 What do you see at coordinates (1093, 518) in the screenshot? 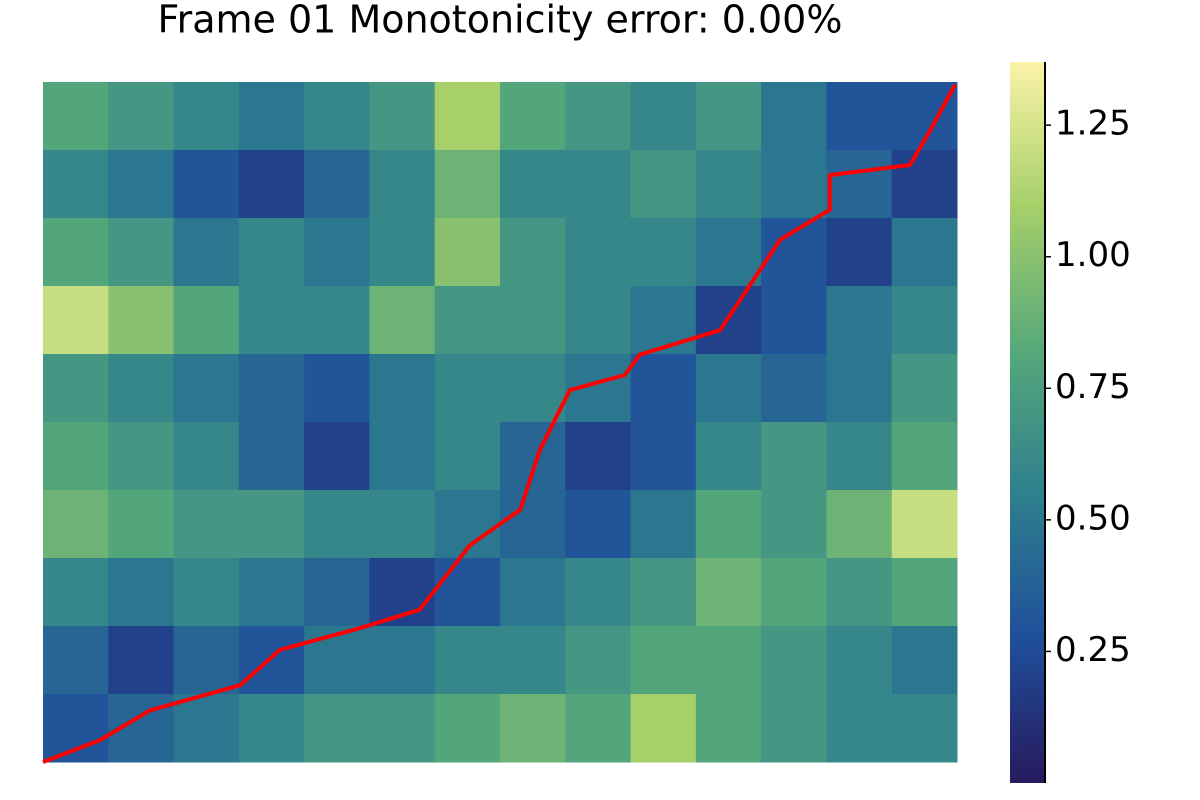
I see `colorbar-tick-label: 0.50` at bounding box center [1093, 518].